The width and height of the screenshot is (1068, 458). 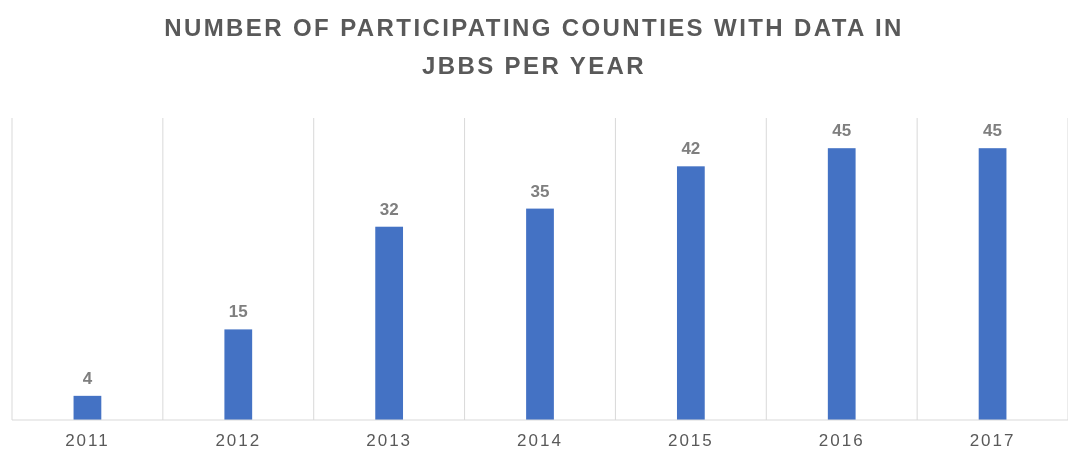 What do you see at coordinates (690, 441) in the screenshot?
I see `x-tick-label: 2015` at bounding box center [690, 441].